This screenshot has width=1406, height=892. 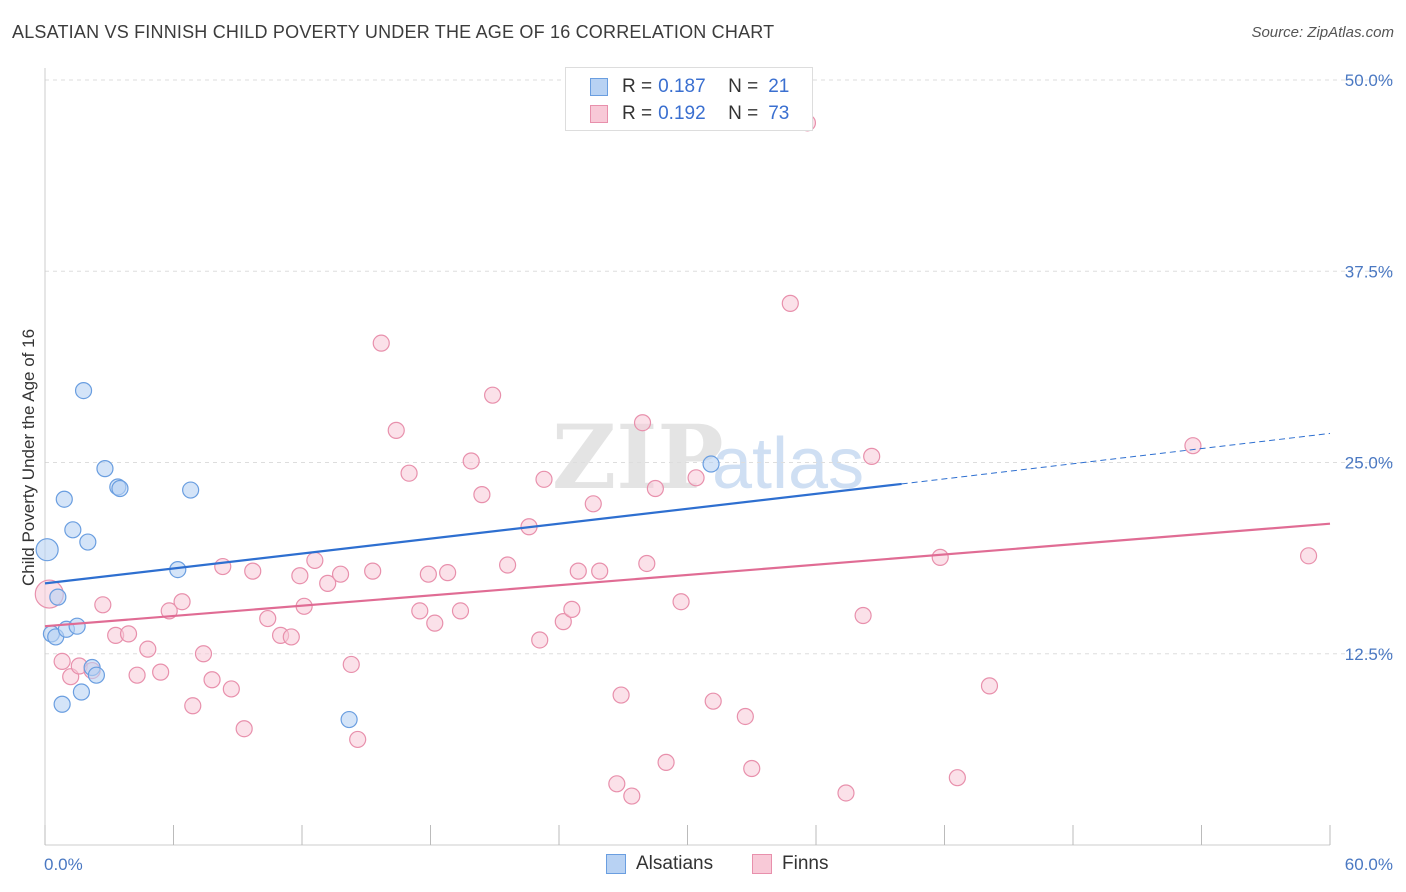 I want to click on y-tick-label: 37.5%, so click(x=1369, y=271).